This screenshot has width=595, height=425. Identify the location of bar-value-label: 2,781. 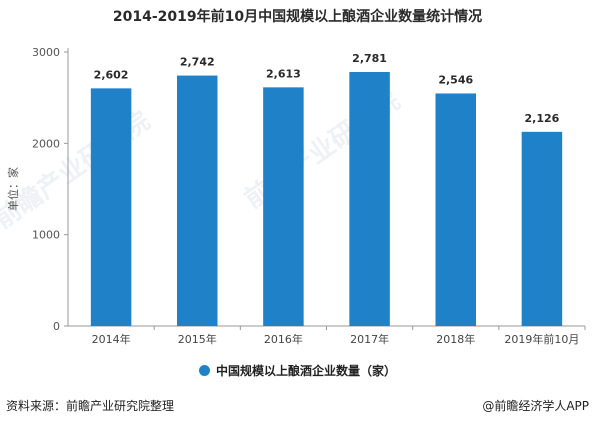
(369, 58).